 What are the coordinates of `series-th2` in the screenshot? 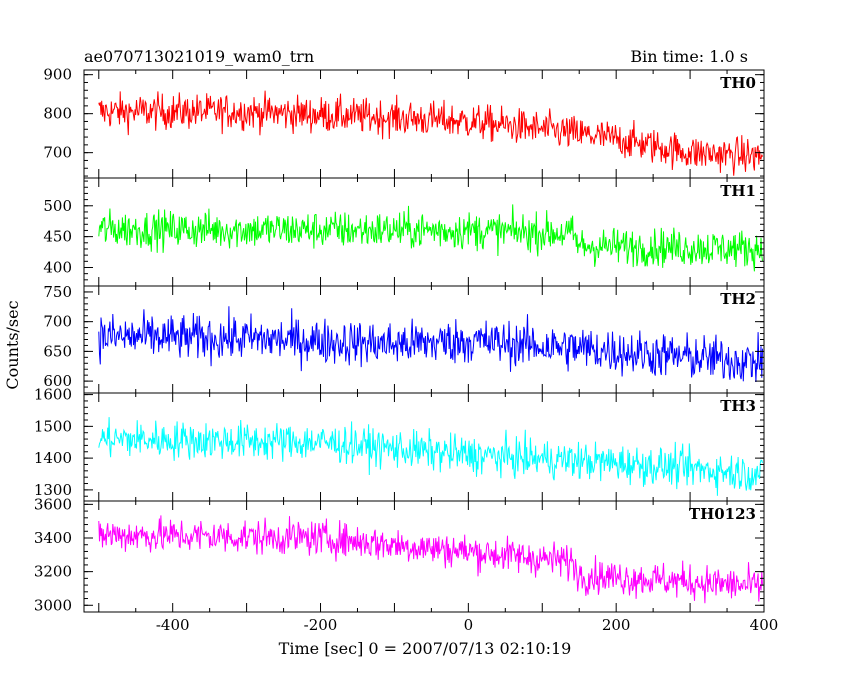 It's located at (430, 344).